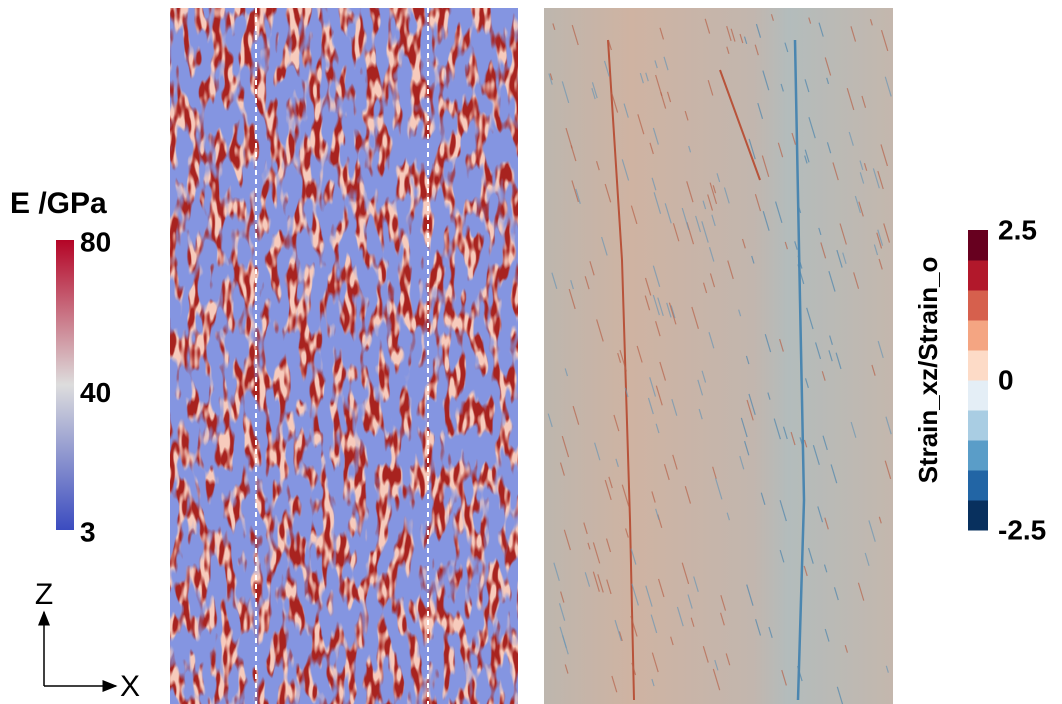 The image size is (1062, 704). Describe the element at coordinates (1022, 529) in the screenshot. I see `tick-label: -2.5` at that location.